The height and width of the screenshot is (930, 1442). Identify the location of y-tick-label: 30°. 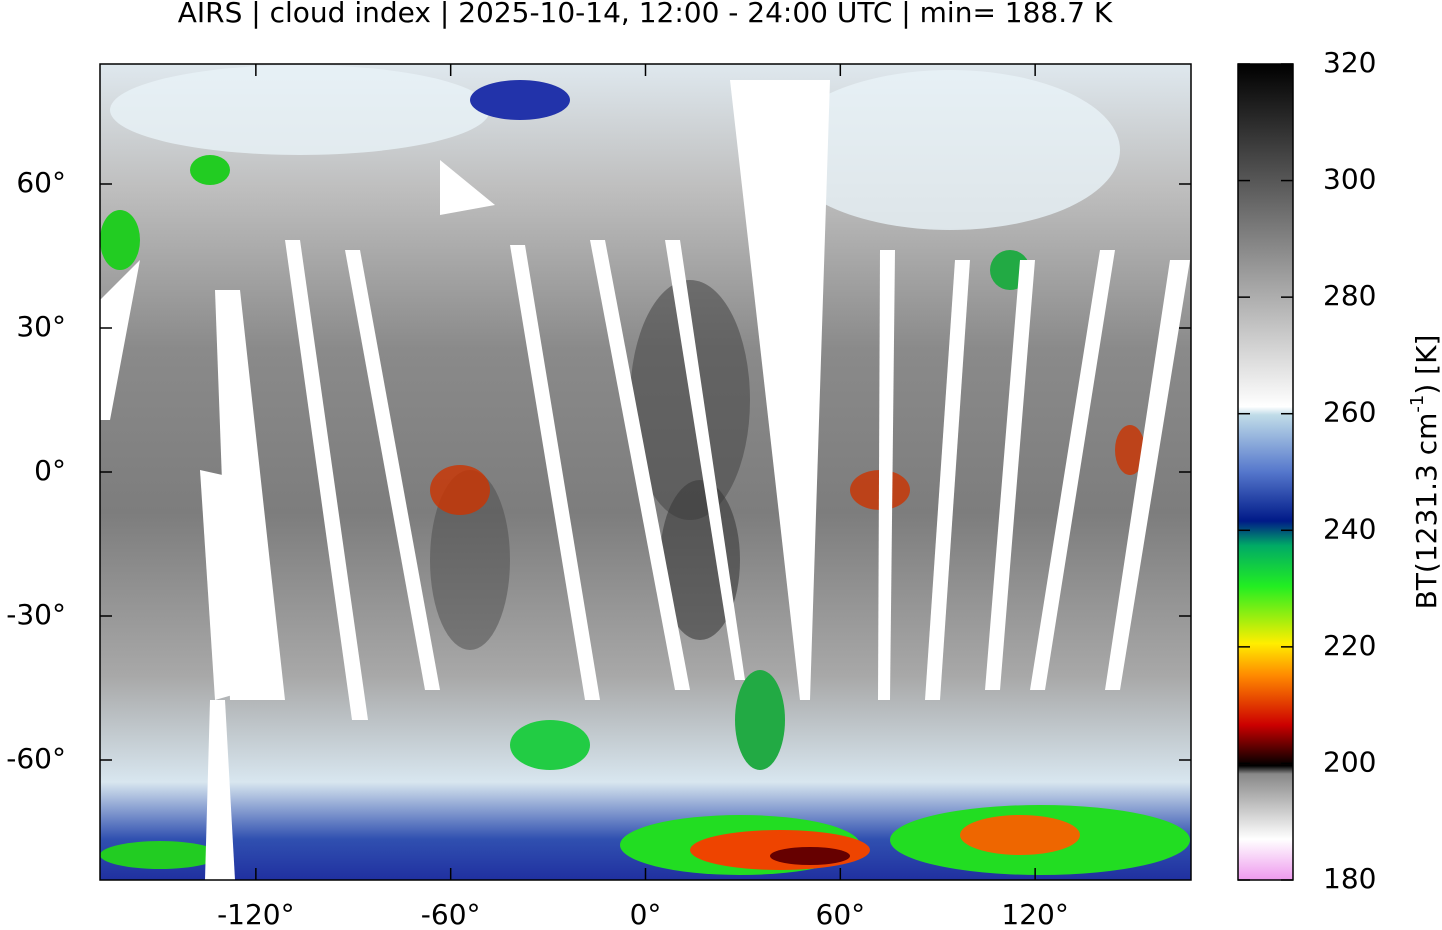
(41, 326).